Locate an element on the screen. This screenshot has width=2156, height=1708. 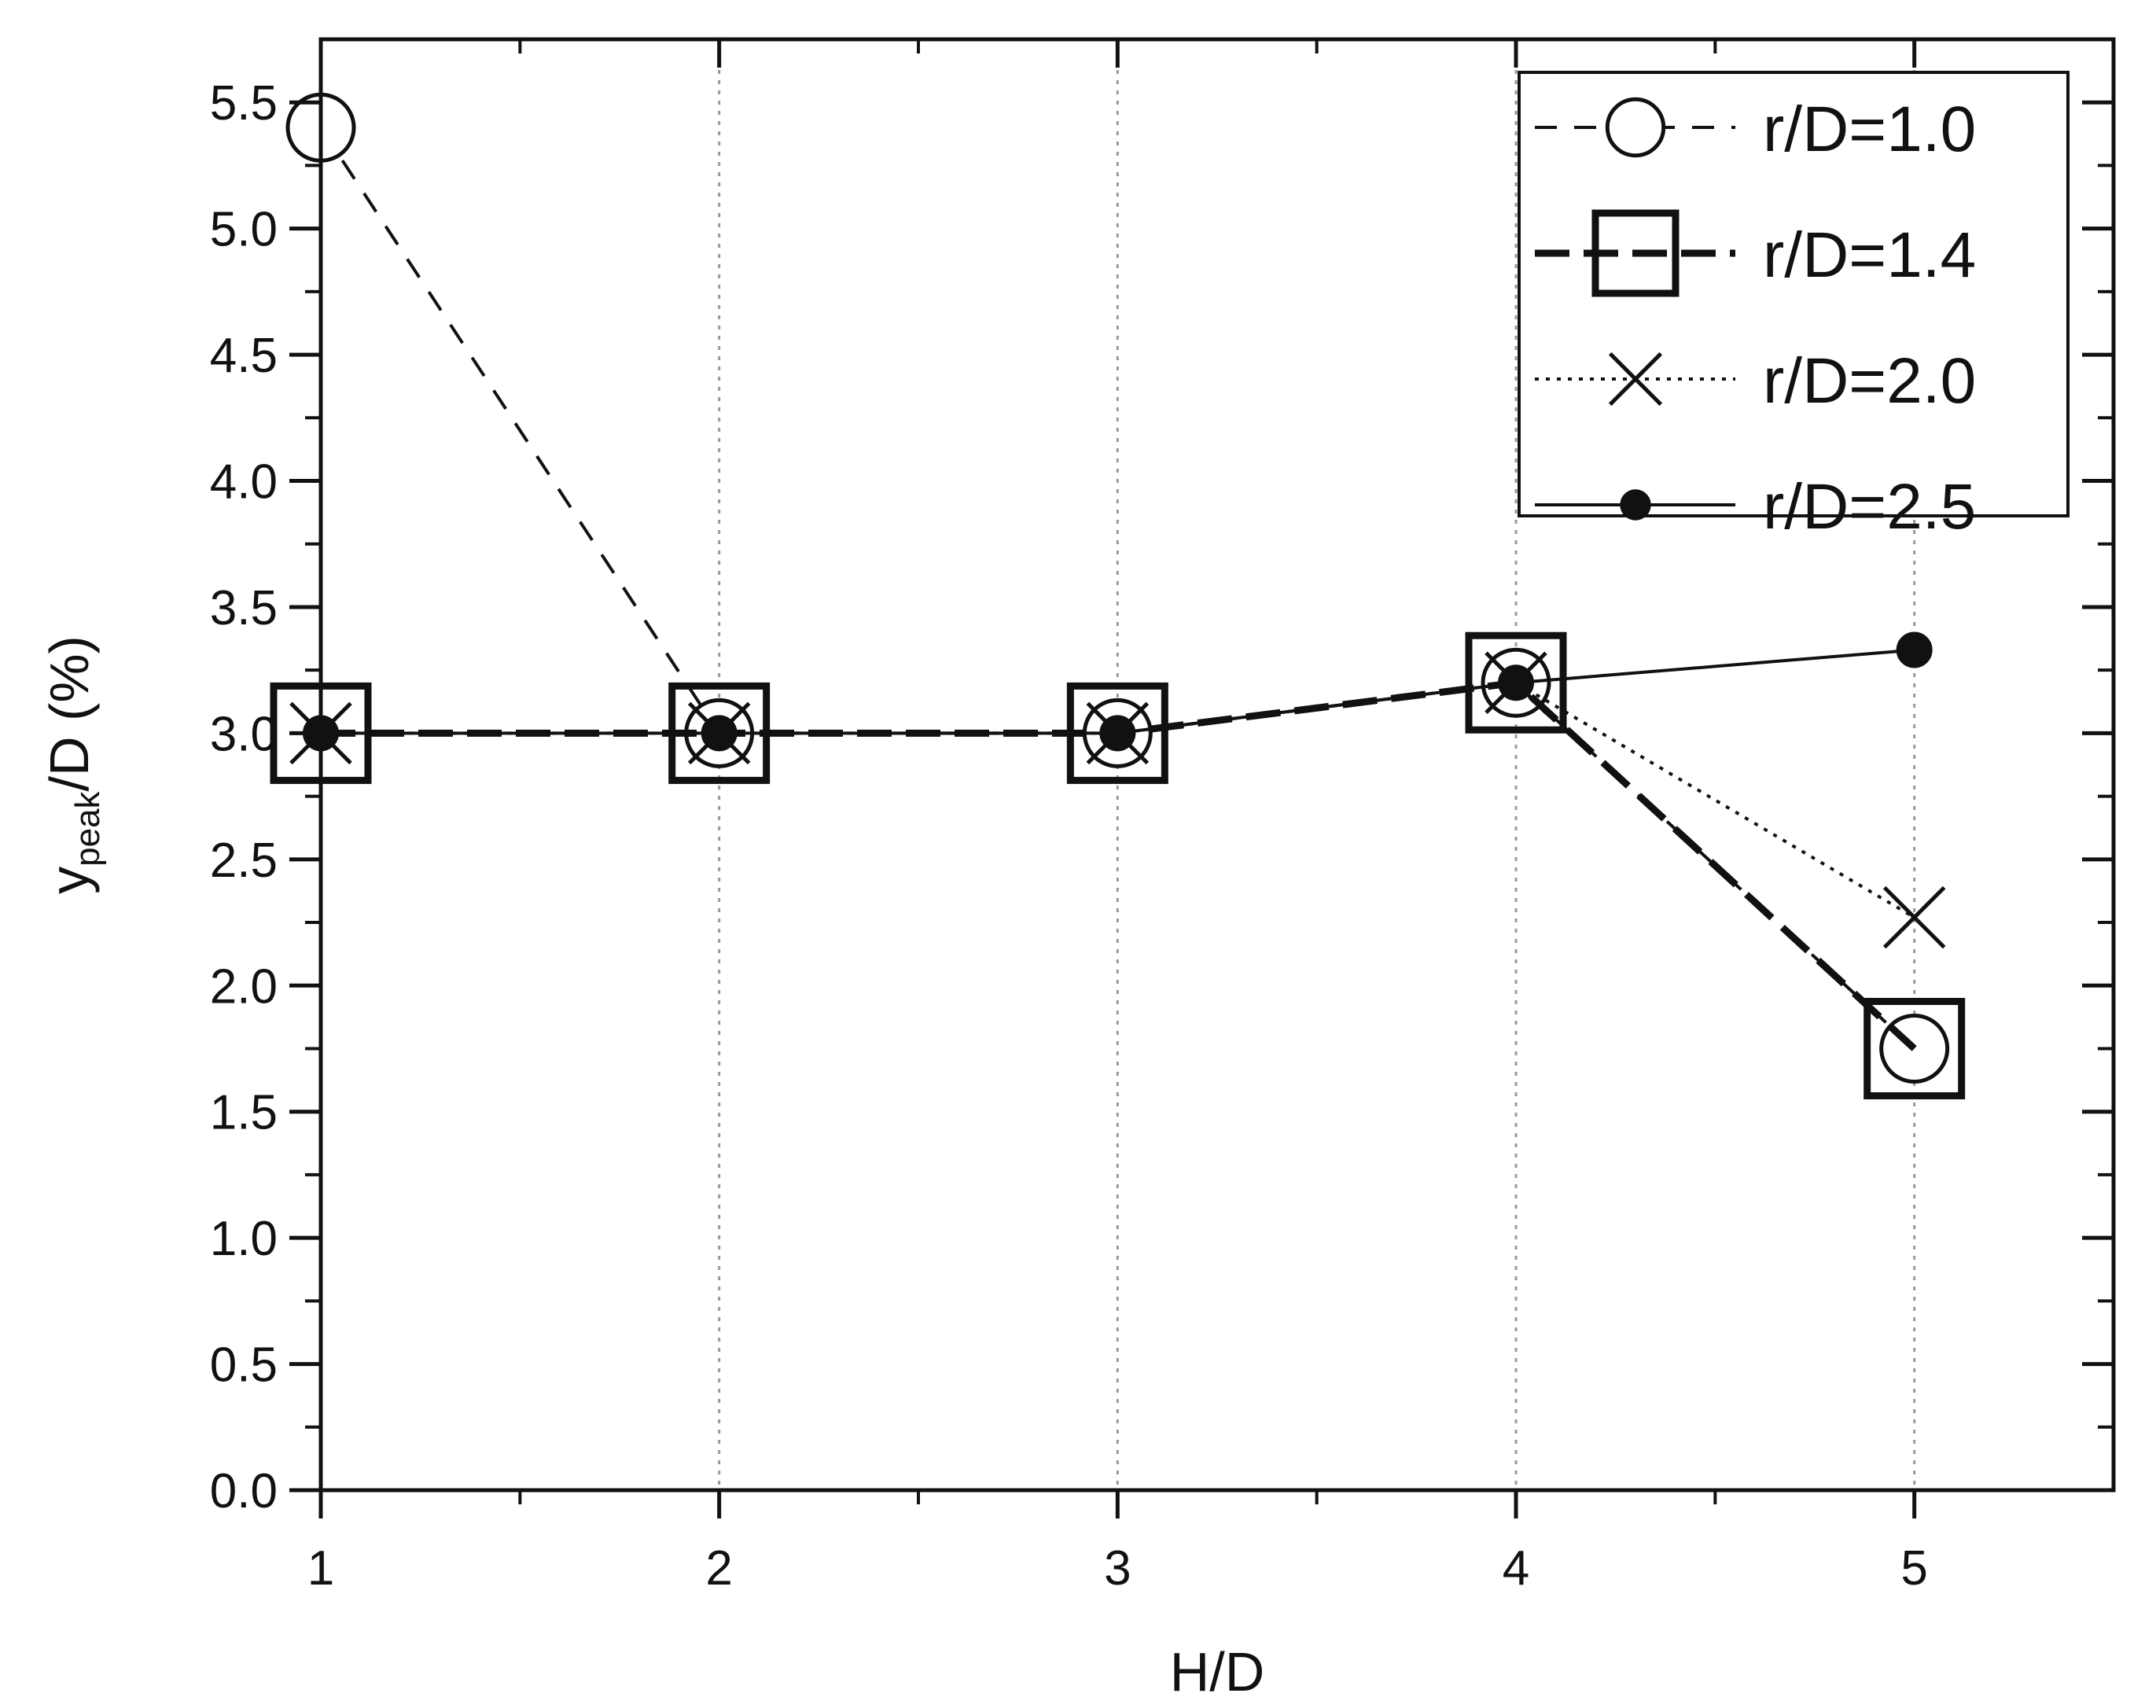
y-tick-label-1.5: 1.5 is located at coordinates (244, 1113).